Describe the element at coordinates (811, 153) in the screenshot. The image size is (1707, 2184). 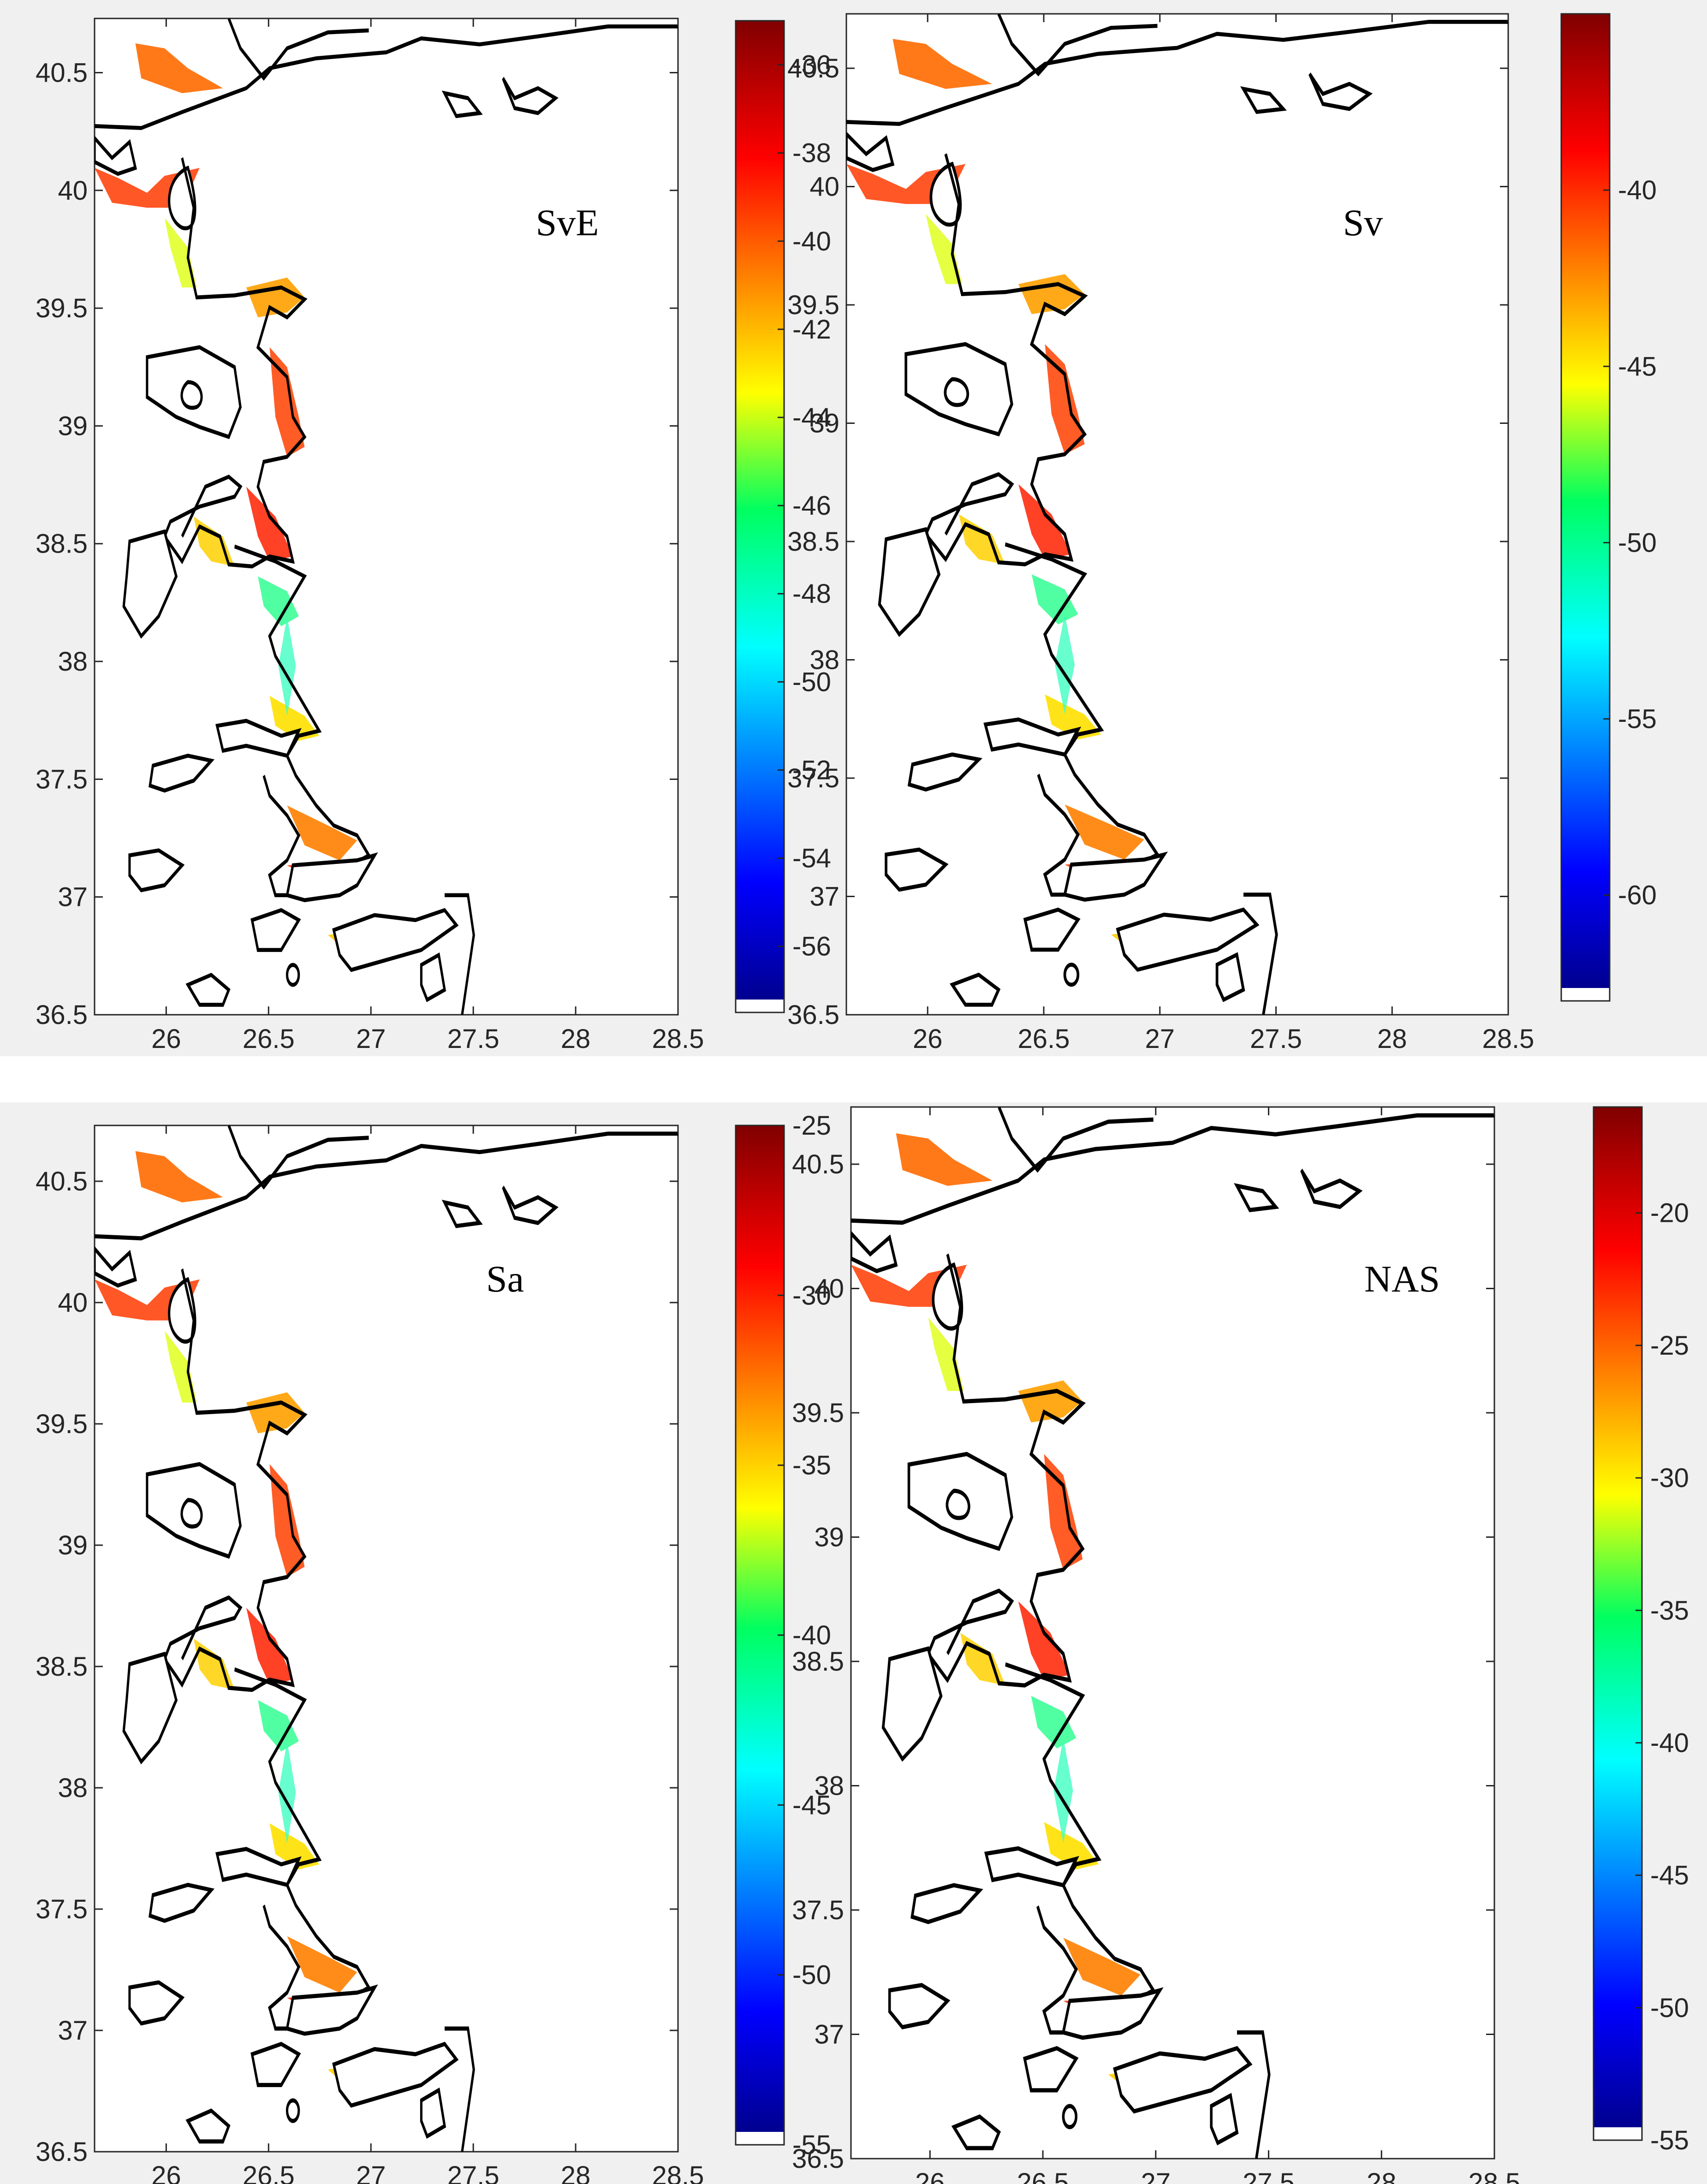
I see `colorbar-tick-label: -38` at that location.